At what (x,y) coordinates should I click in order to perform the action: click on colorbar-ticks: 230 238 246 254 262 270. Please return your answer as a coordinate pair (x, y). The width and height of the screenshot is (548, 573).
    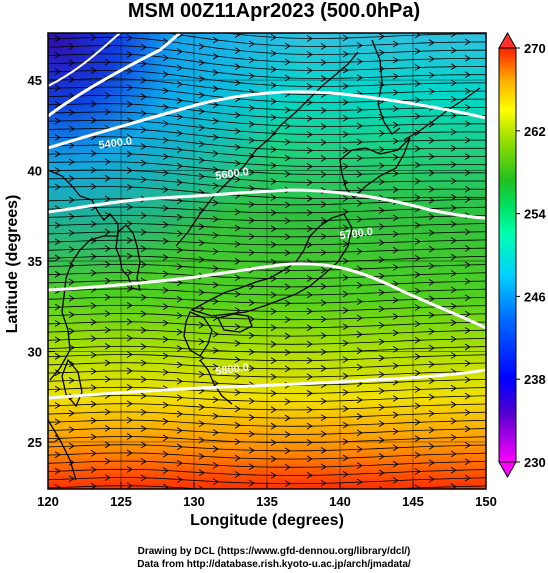
    Looking at the image, I should click on (531, 255).